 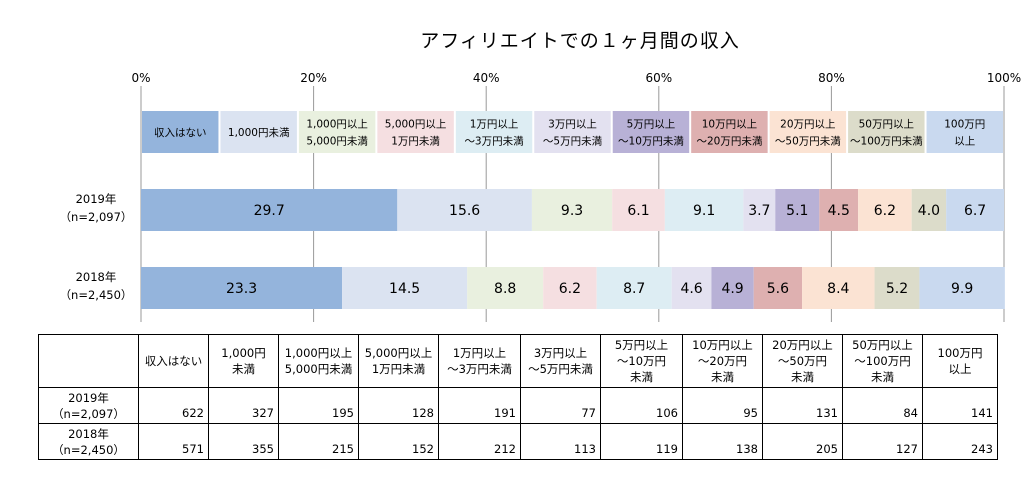 I want to click on data-label: 9.9, so click(x=962, y=289).